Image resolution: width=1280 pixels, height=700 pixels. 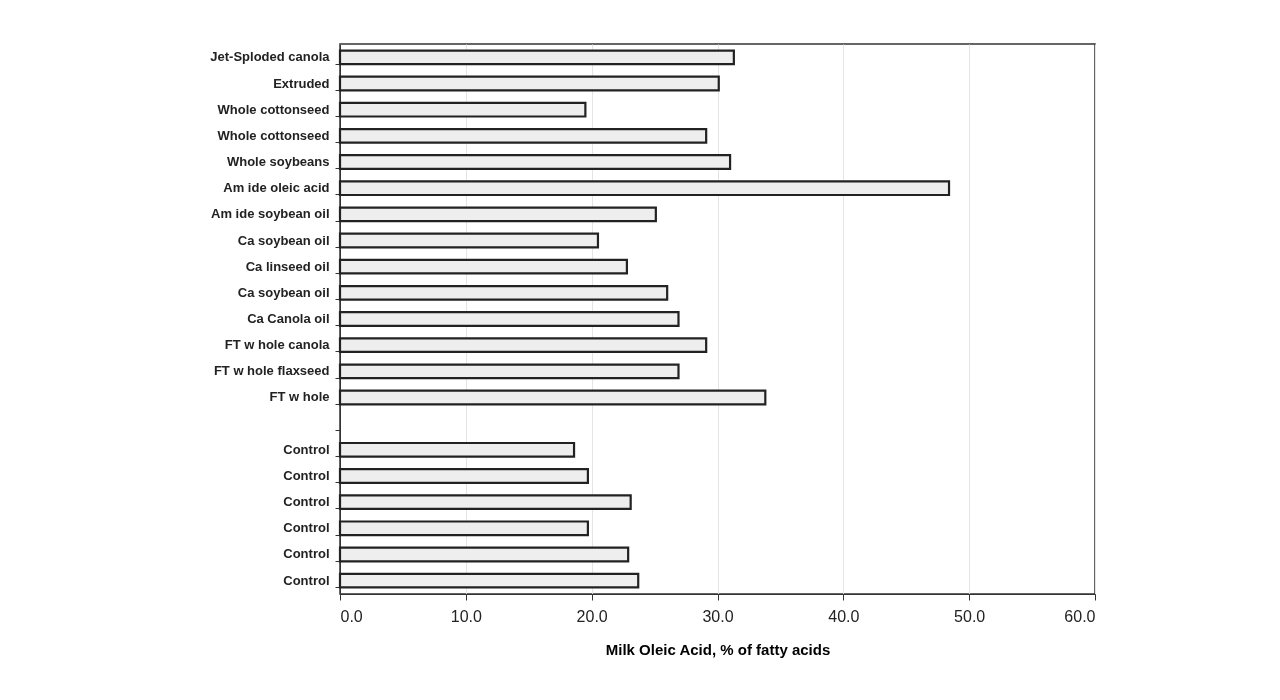 I want to click on x-tick-label: 0.0, so click(x=351, y=616).